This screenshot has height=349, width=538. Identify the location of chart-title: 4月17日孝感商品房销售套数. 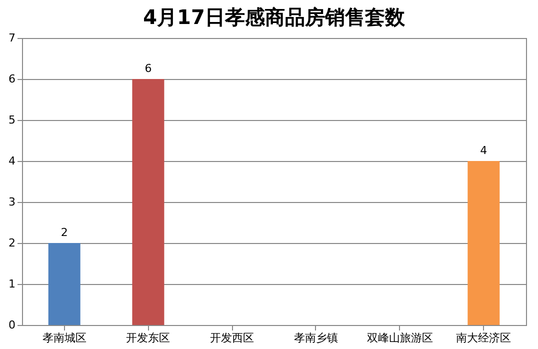
(274, 17).